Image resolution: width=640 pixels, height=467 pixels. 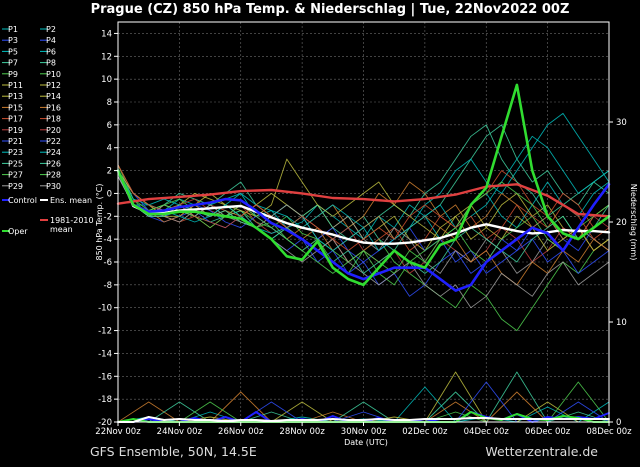 I want to click on footer-site: Wetterzentrale.de, so click(x=541, y=451).